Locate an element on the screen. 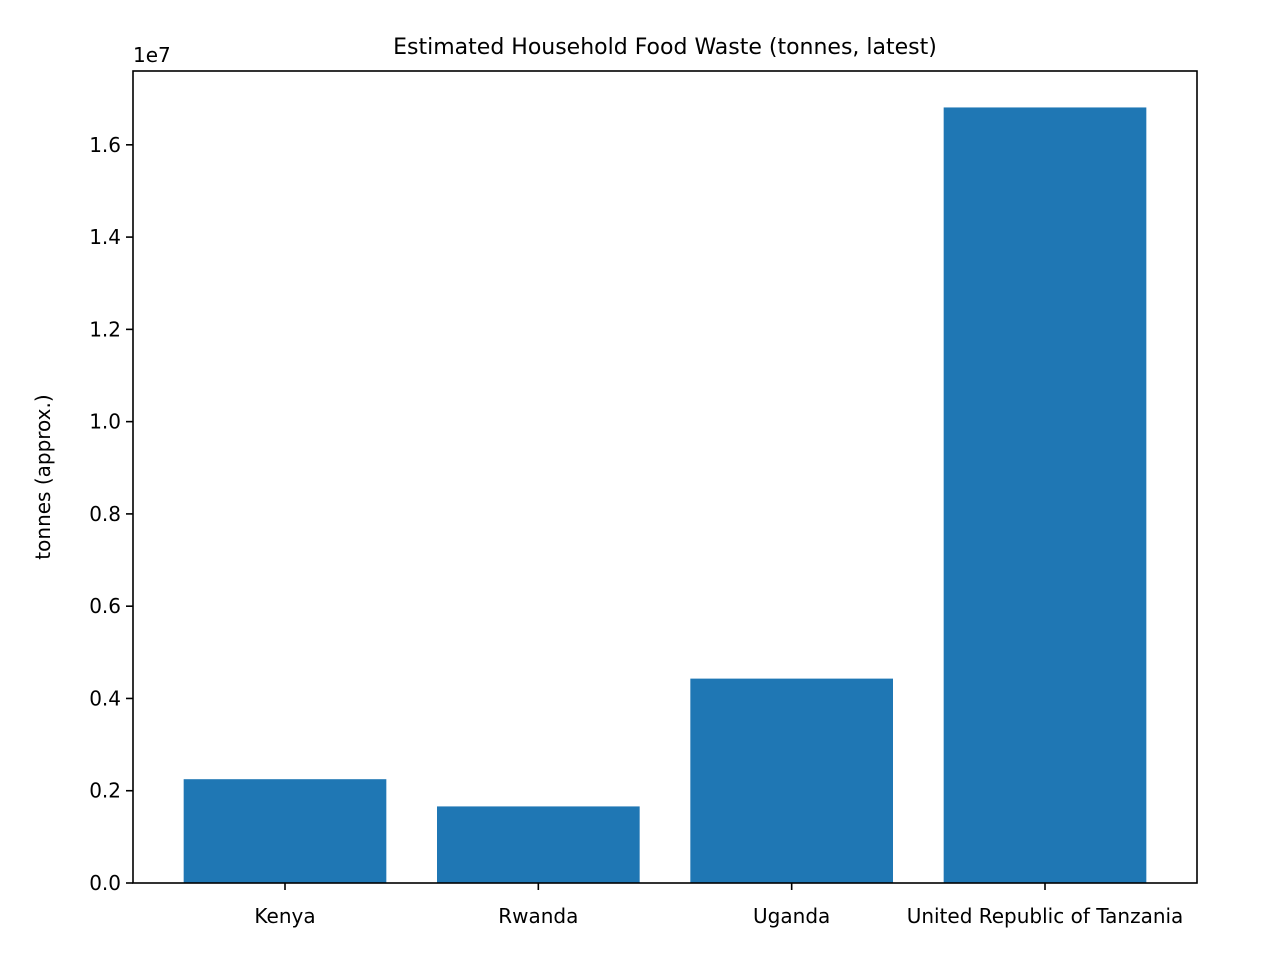 The height and width of the screenshot is (964, 1280). y-tick-label: 0.2 is located at coordinates (105, 791).